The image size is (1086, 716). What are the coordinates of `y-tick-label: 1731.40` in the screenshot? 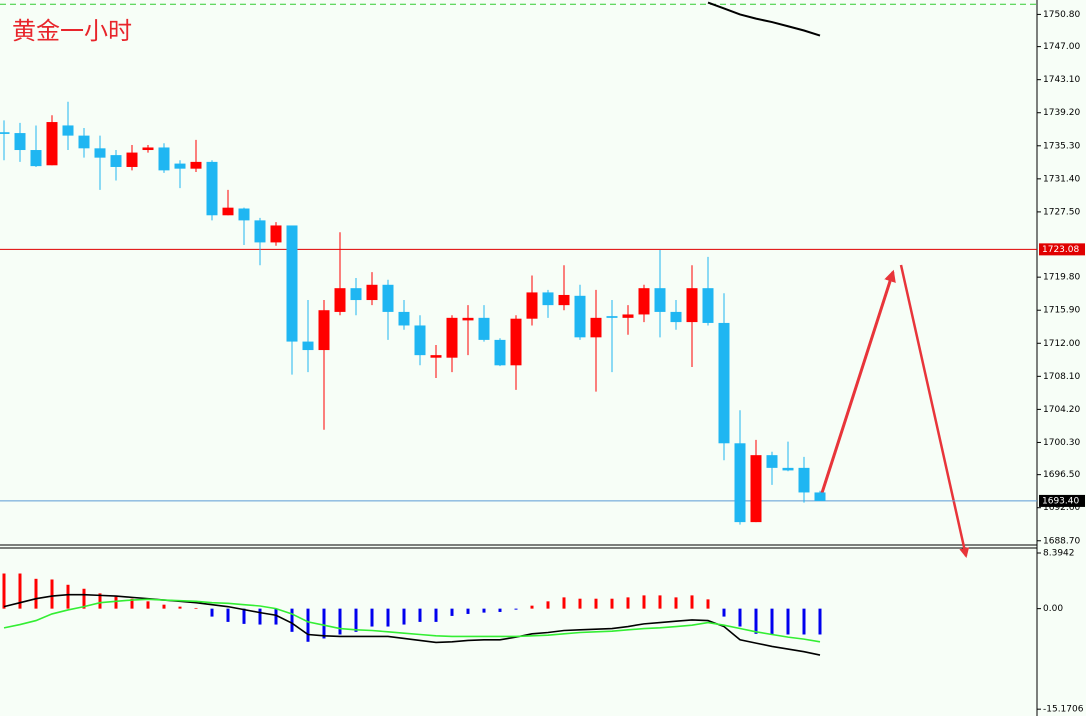 It's located at (1061, 179).